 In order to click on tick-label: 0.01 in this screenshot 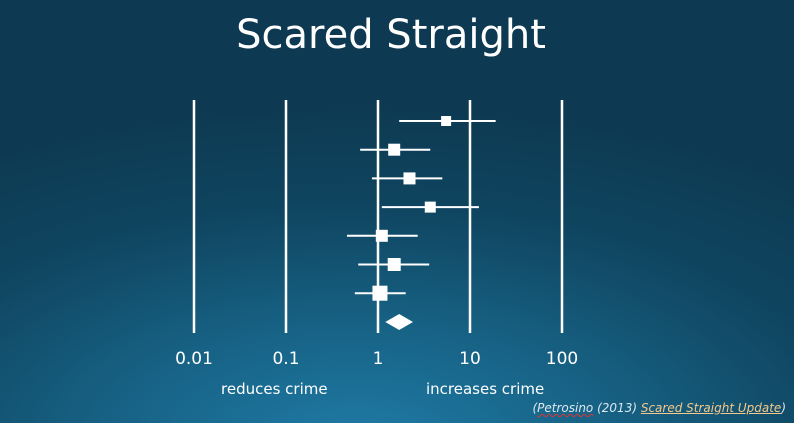, I will do `click(194, 359)`.